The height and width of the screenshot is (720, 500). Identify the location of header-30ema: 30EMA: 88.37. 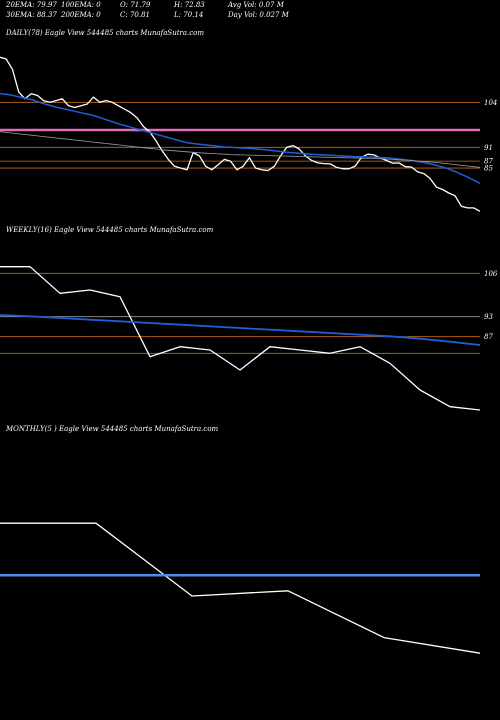
(31, 15).